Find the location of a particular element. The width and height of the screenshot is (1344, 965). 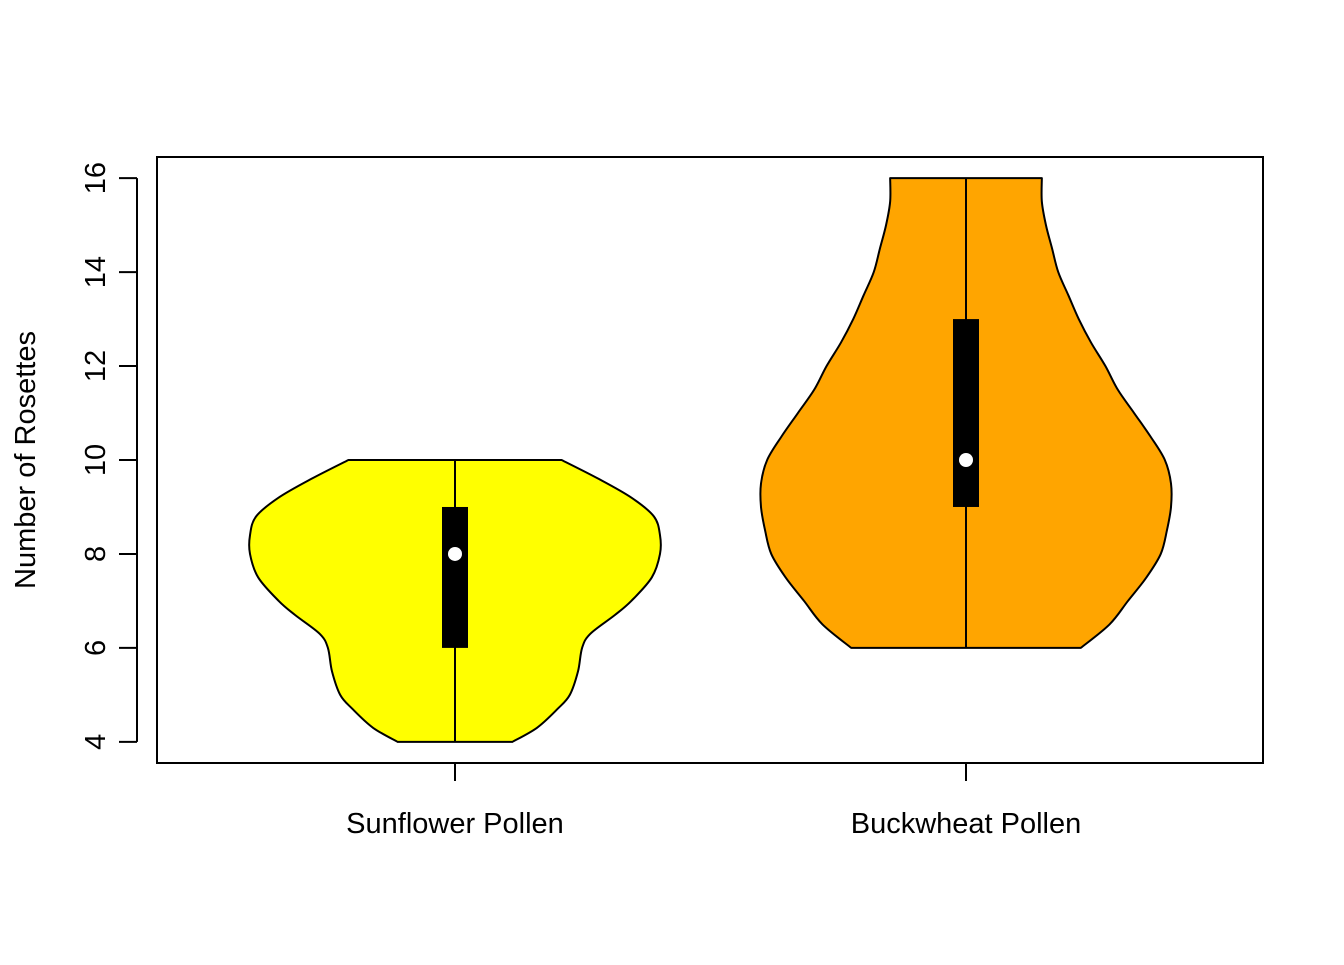

y-tick-label: 12 is located at coordinates (96, 366).